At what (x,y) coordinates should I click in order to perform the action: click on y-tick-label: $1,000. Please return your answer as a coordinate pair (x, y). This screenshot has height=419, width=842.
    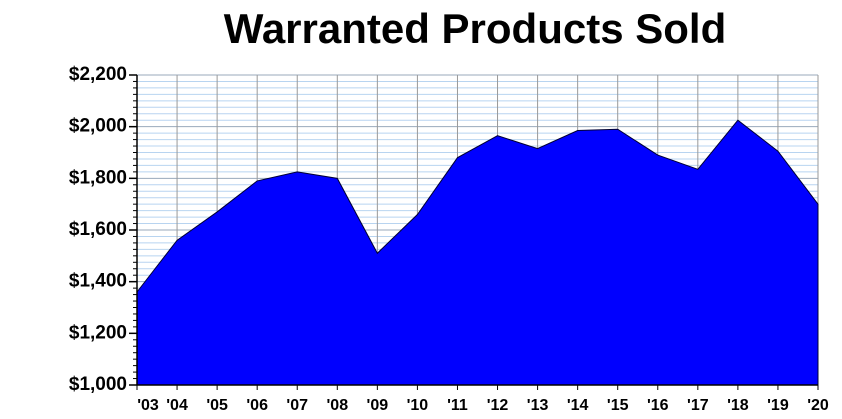
    Looking at the image, I should click on (98, 384).